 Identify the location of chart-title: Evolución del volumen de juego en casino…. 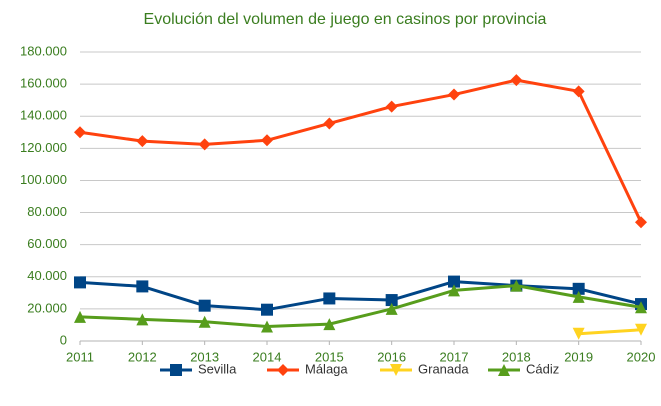
(345, 19).